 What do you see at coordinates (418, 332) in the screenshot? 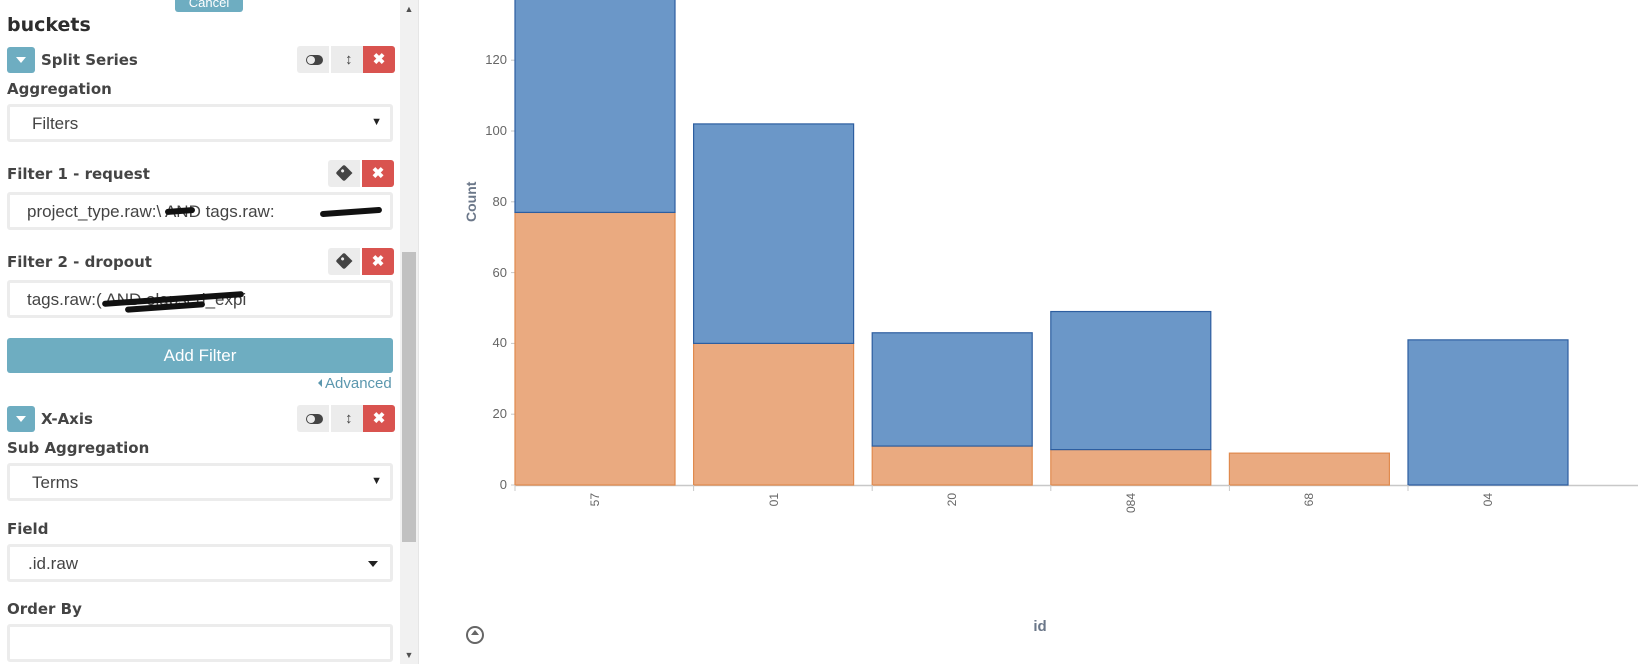
I see `panel-divider` at bounding box center [418, 332].